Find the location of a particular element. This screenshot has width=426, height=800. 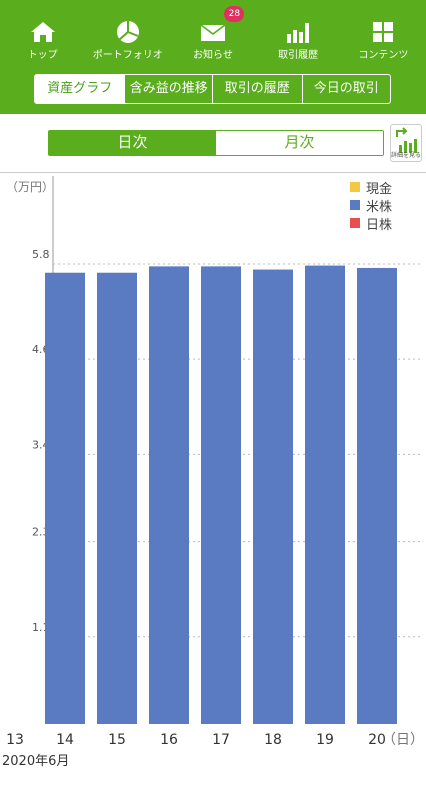

x-tick-label: 20 is located at coordinates (377, 740).